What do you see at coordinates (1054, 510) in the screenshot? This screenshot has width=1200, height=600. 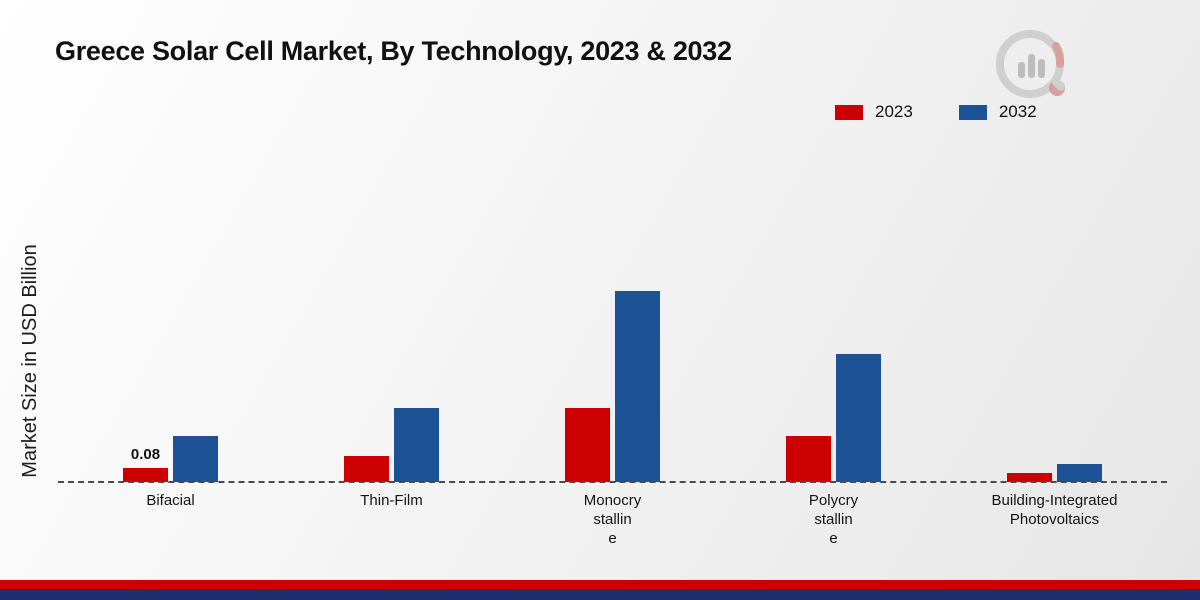 I see `category-label-4: Building-Integrated Photovoltaics` at bounding box center [1054, 510].